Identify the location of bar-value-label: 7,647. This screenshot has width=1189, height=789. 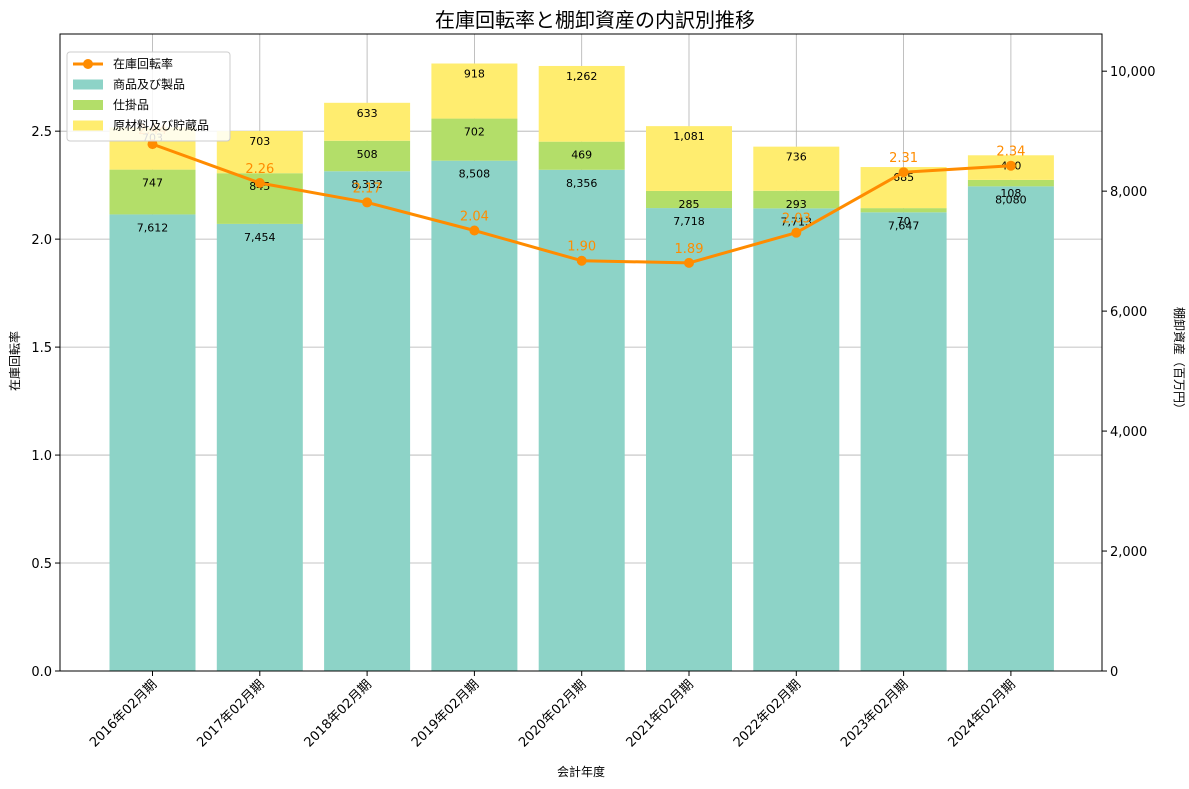
(904, 225).